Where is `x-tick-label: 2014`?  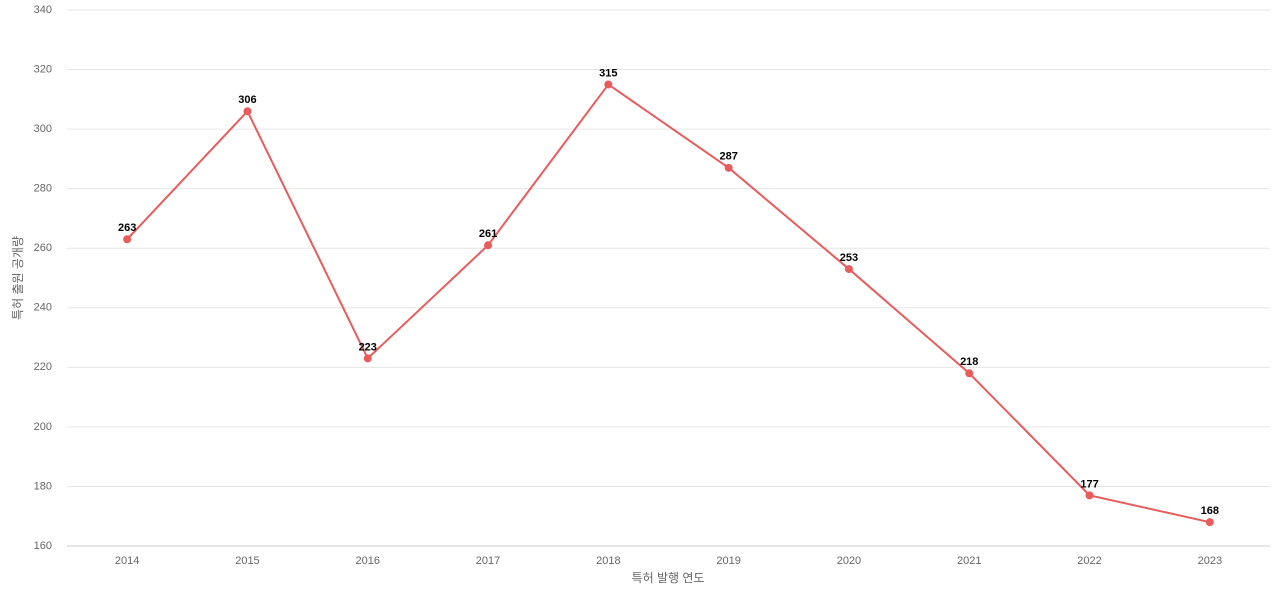 x-tick-label: 2014 is located at coordinates (127, 561).